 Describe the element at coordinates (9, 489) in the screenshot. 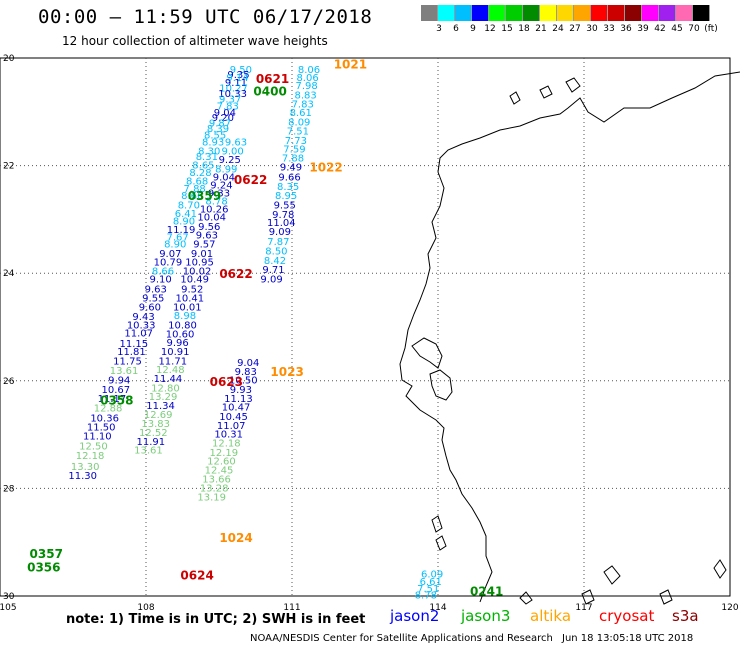

I see `lat-tick-label: 28` at that location.